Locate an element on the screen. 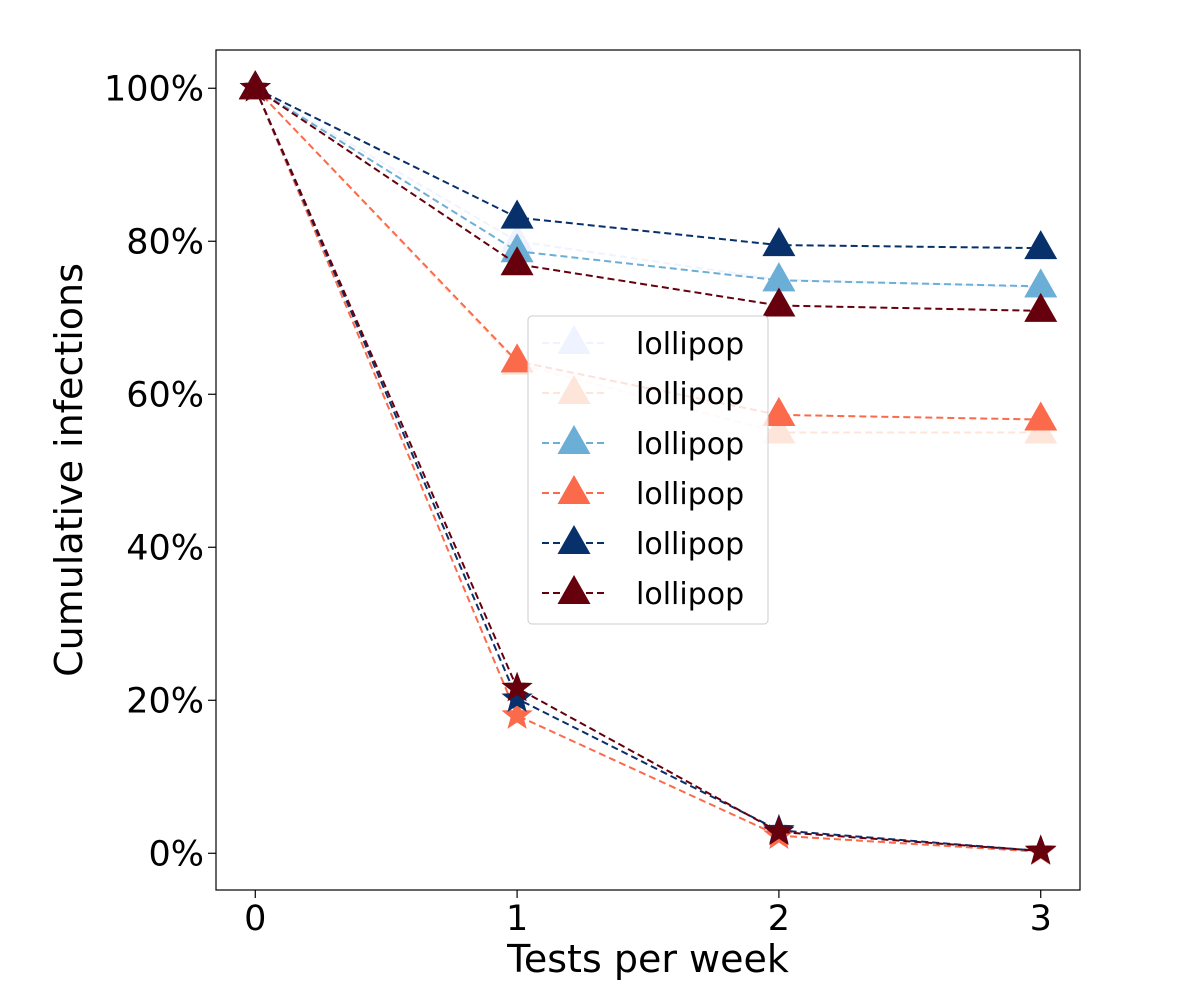  legend-label-1: lollipop is located at coordinates (690, 344).